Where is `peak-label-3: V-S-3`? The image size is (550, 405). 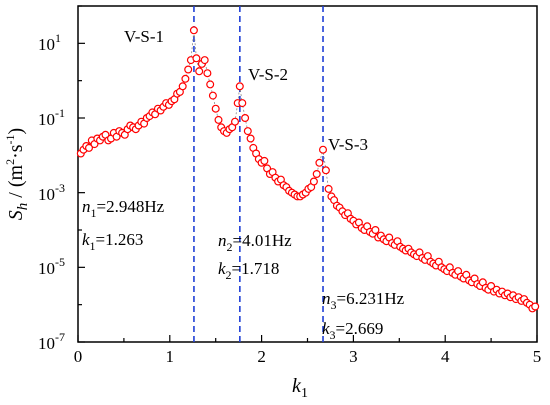
peak-label-3: V-S-3 is located at coordinates (348, 144).